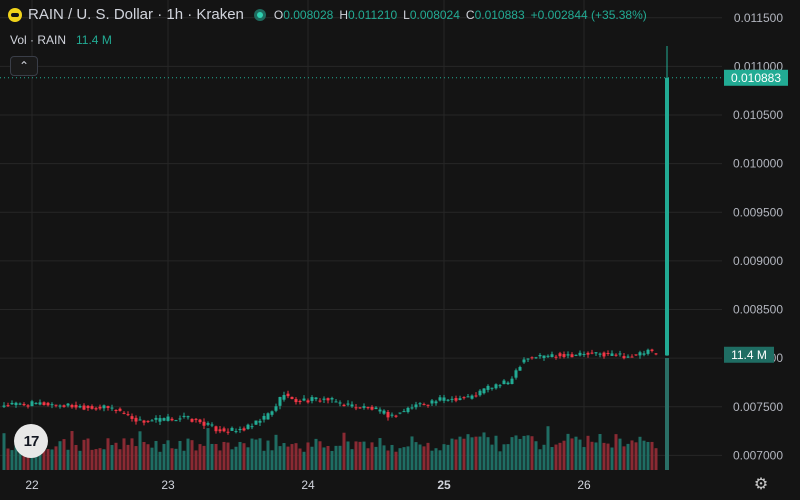 This screenshot has height=500, width=800. I want to click on price-tick-label: 0.009500, so click(758, 212).